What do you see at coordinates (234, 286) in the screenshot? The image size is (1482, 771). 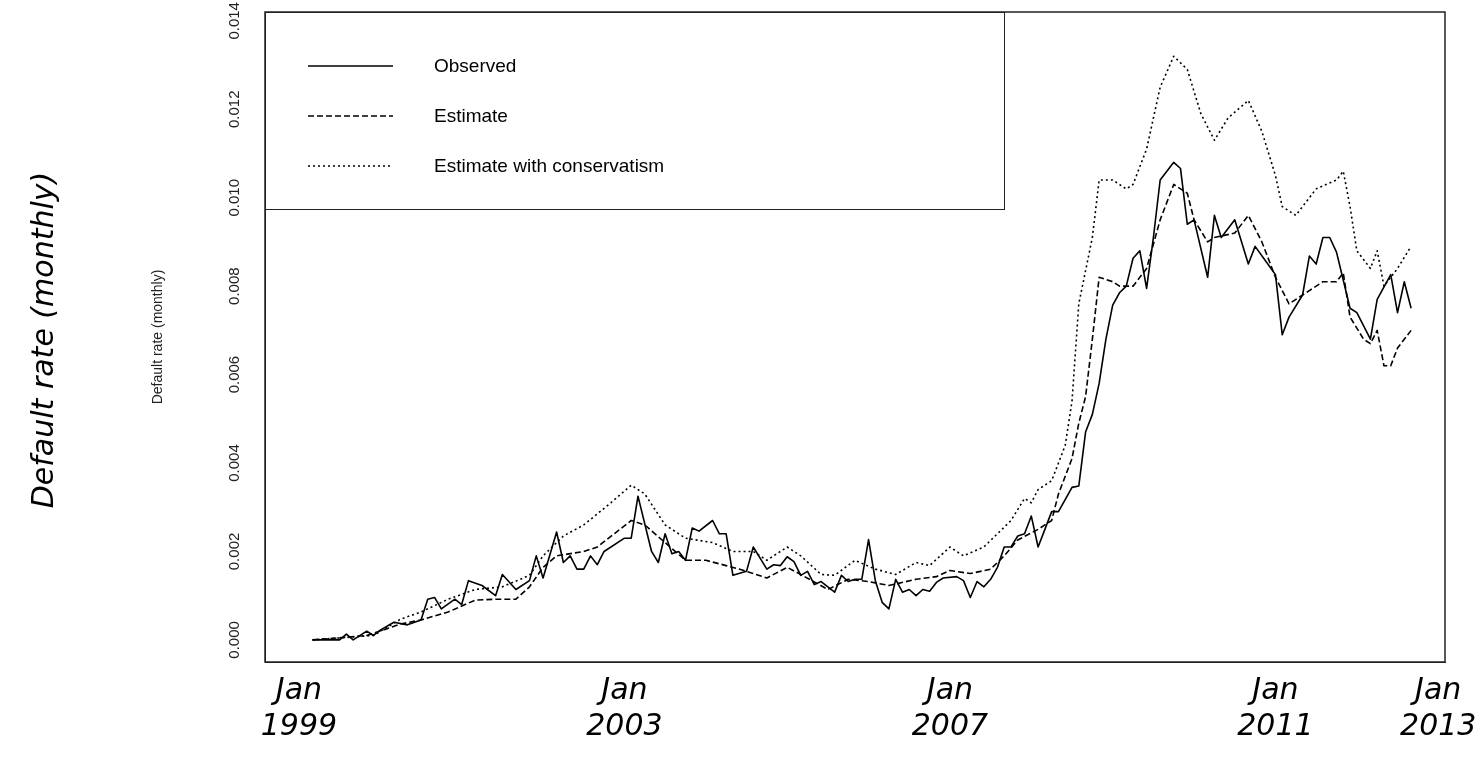 I see `y-tick-label: 0.008` at bounding box center [234, 286].